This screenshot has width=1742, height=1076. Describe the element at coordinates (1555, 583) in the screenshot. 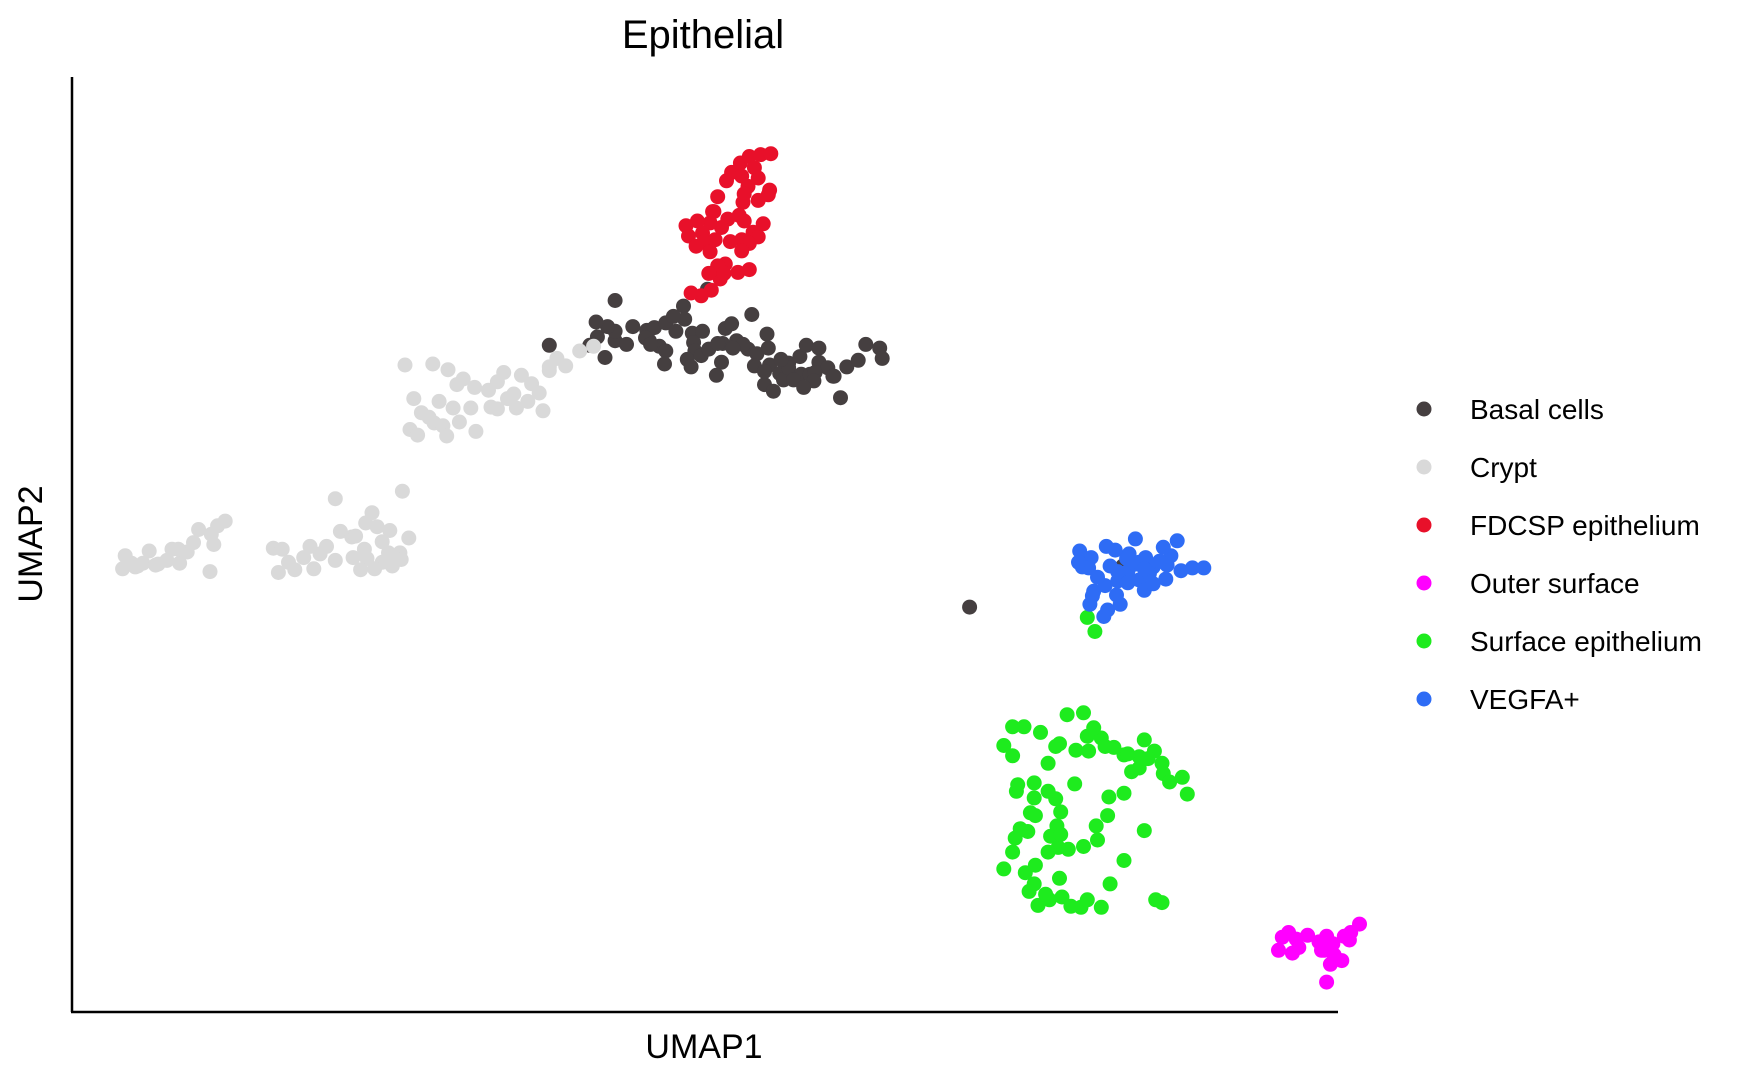

I see `legend-label: Outer surface` at that location.